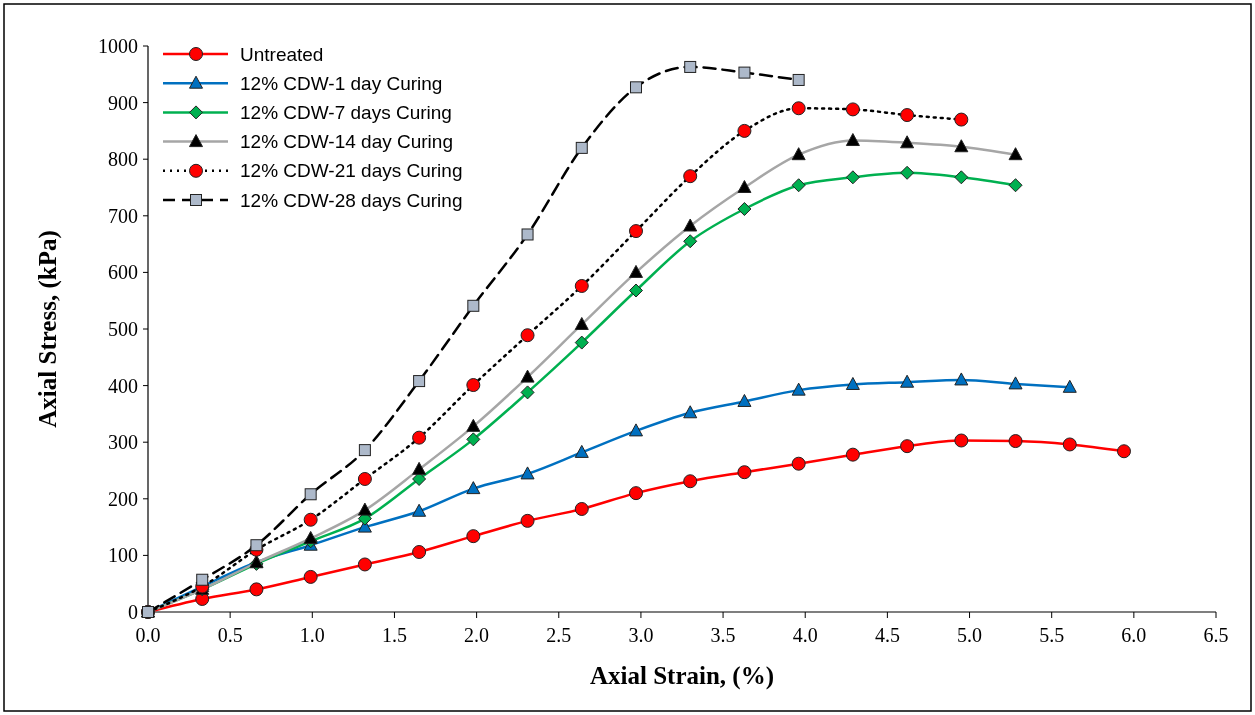 This screenshot has width=1255, height=715. What do you see at coordinates (133, 612) in the screenshot?
I see `y-tick-label: 0` at bounding box center [133, 612].